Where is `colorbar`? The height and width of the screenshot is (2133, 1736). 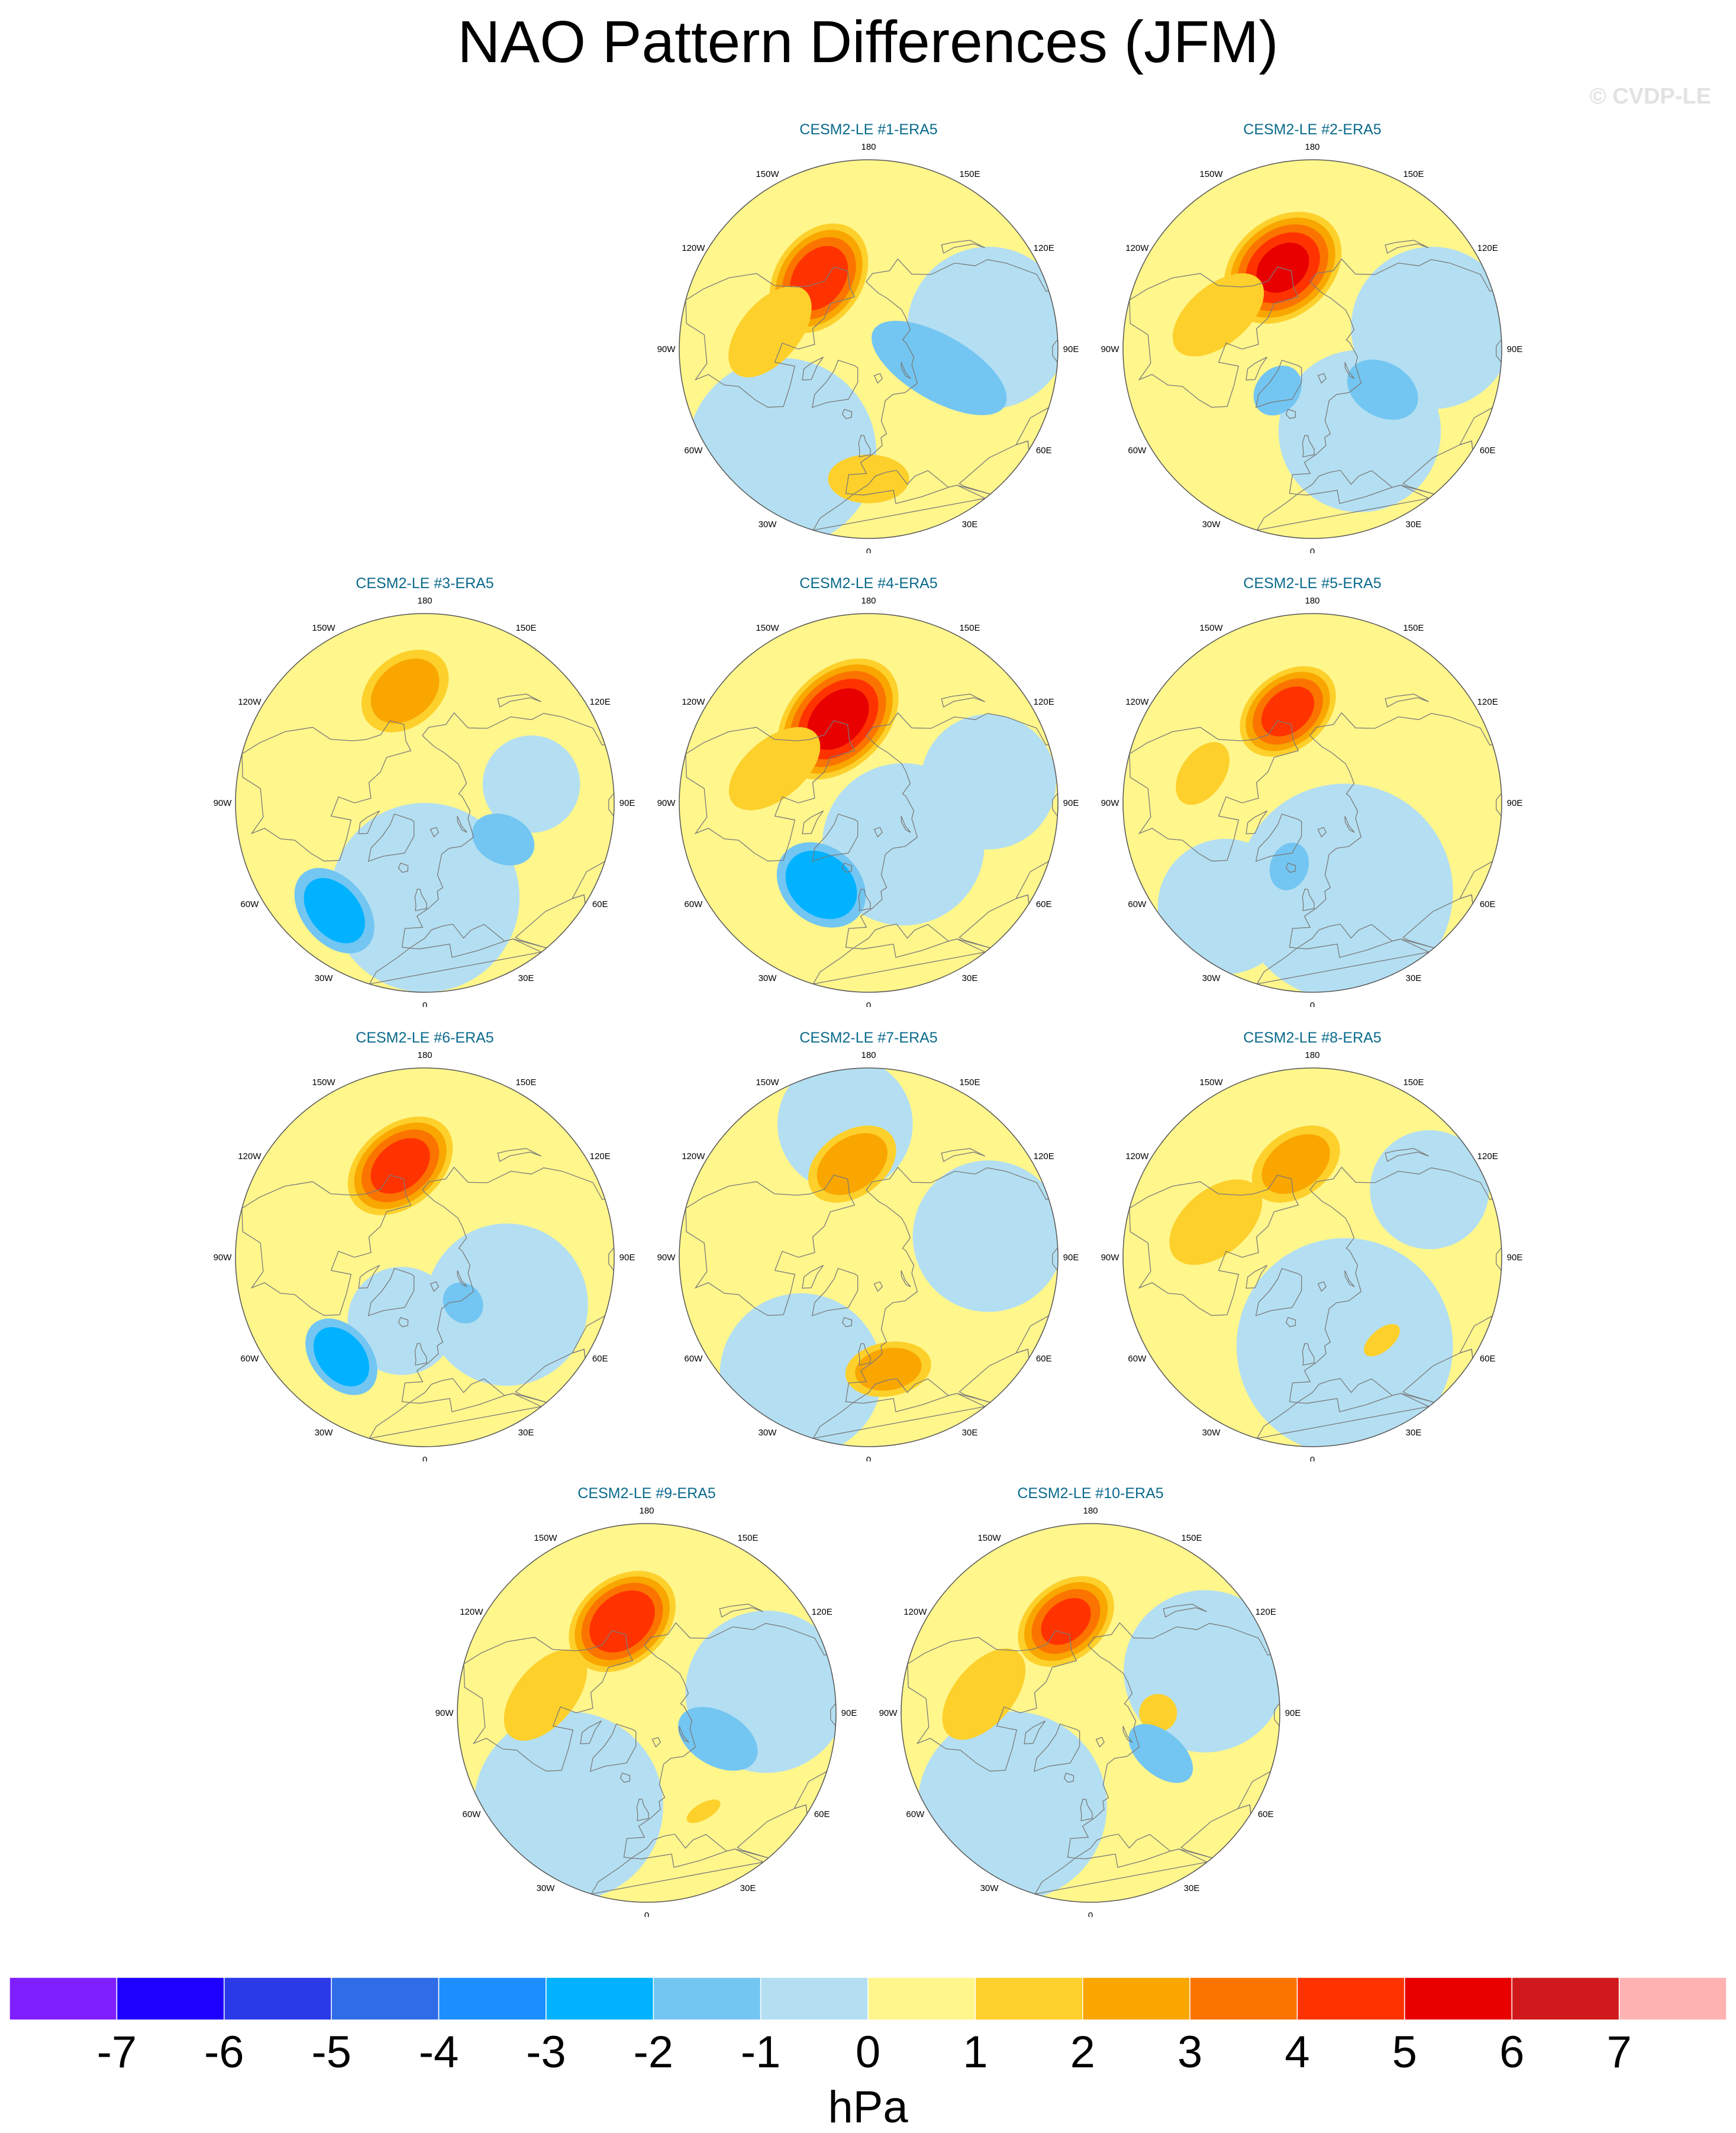 colorbar is located at coordinates (868, 1998).